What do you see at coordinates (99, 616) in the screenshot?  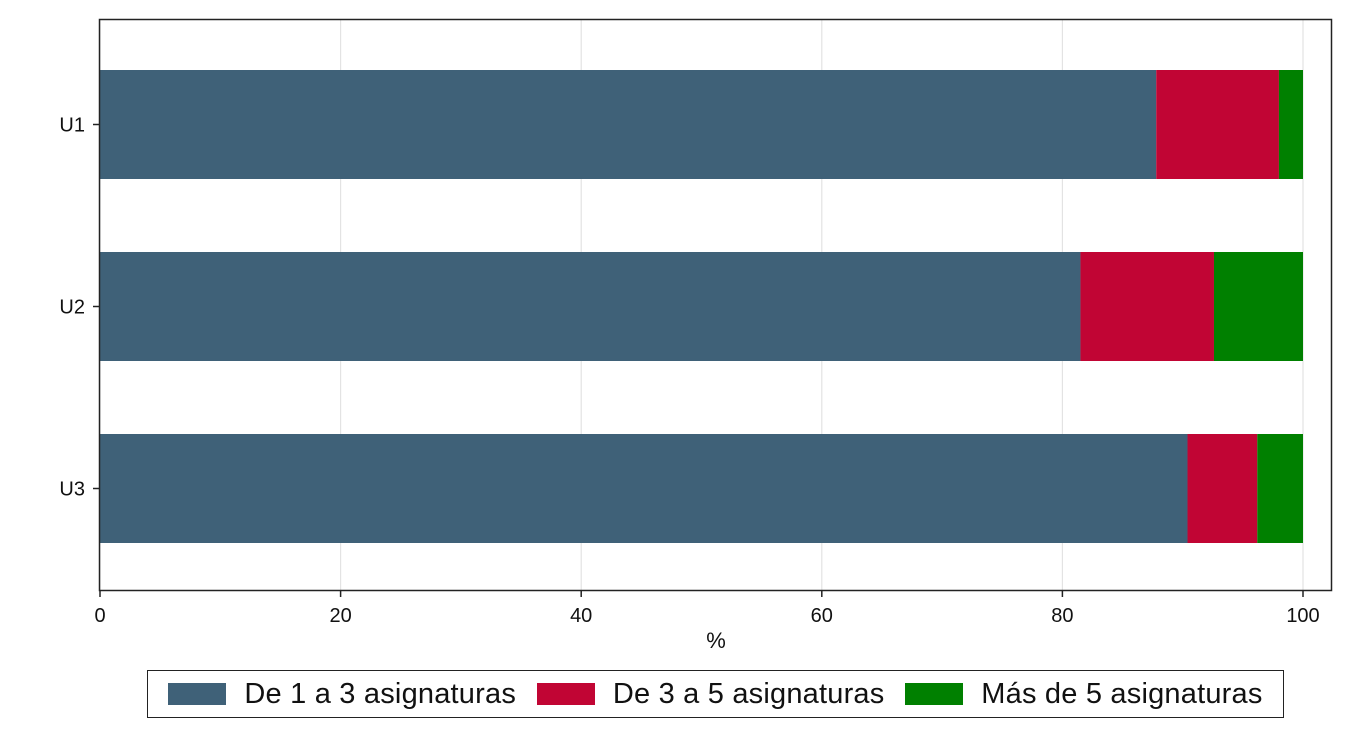 I see `x-tick-label: 0` at bounding box center [99, 616].